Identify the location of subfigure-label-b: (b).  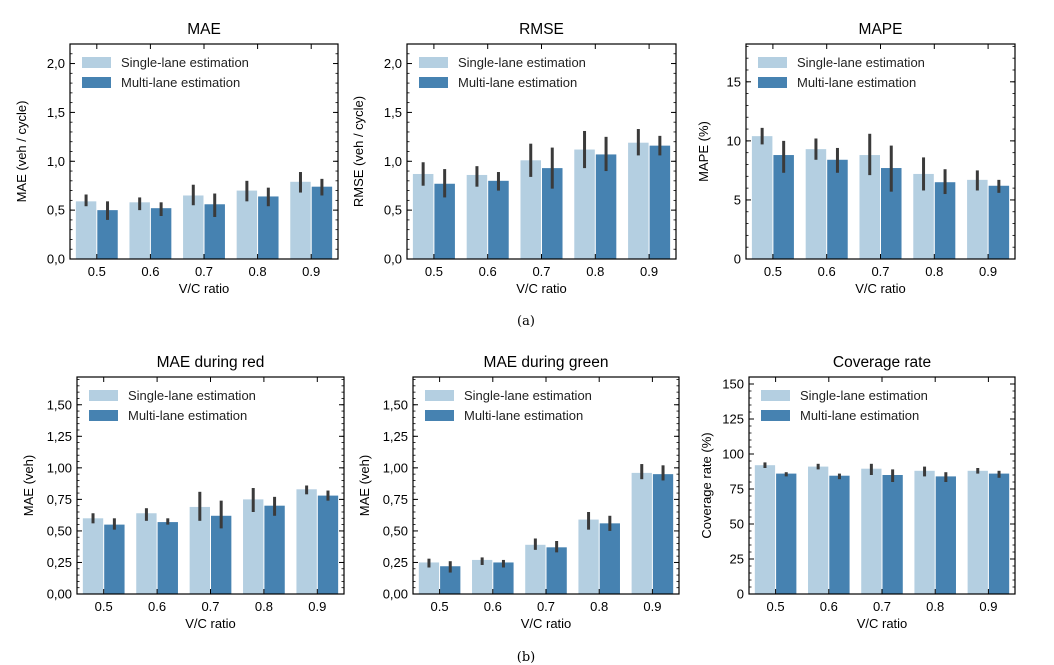
(526, 657).